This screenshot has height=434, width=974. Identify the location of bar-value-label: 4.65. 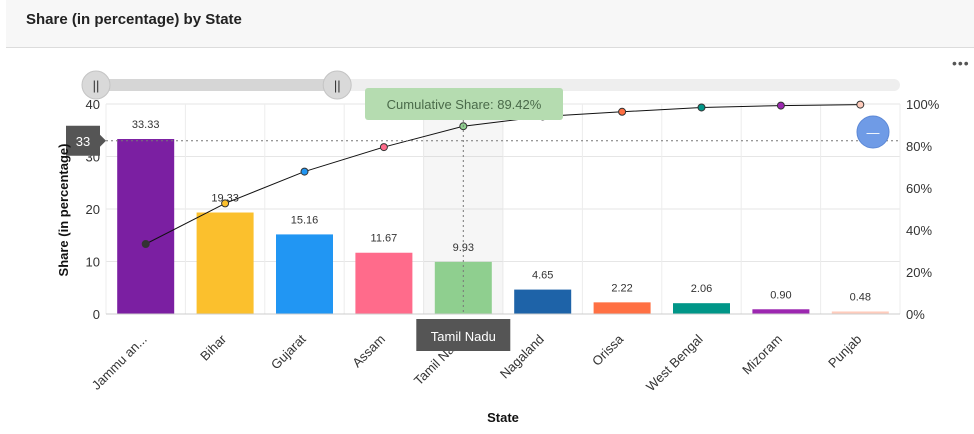
(542, 276).